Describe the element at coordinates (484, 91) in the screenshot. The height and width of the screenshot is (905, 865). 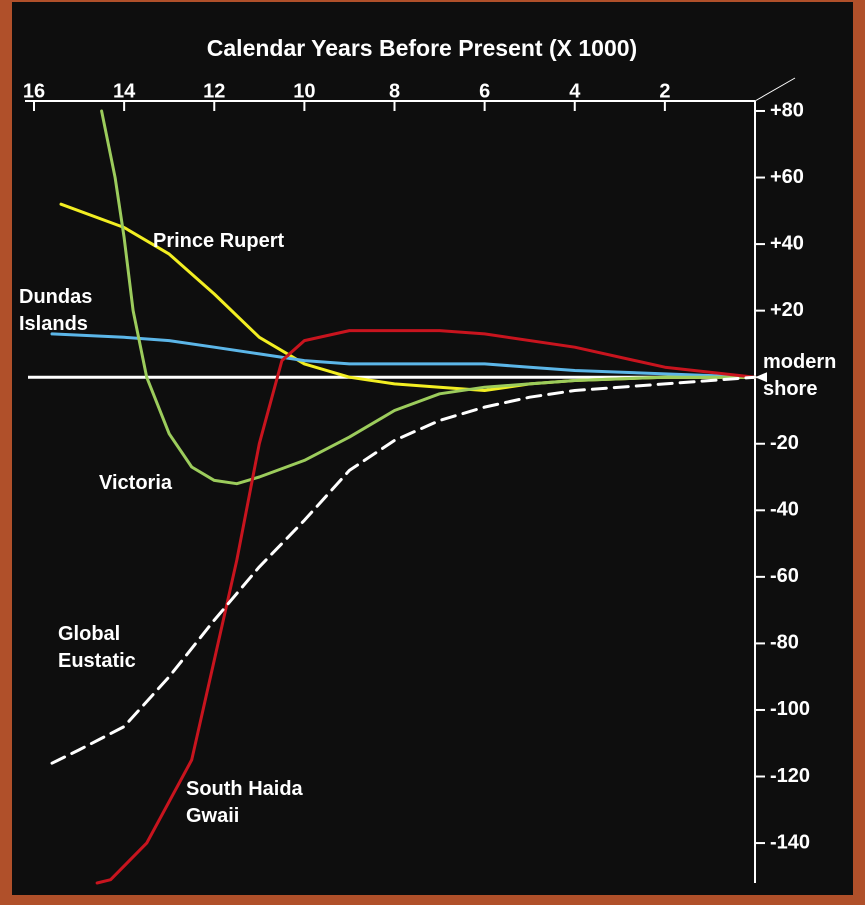
I see `x-tick-label: 6` at that location.